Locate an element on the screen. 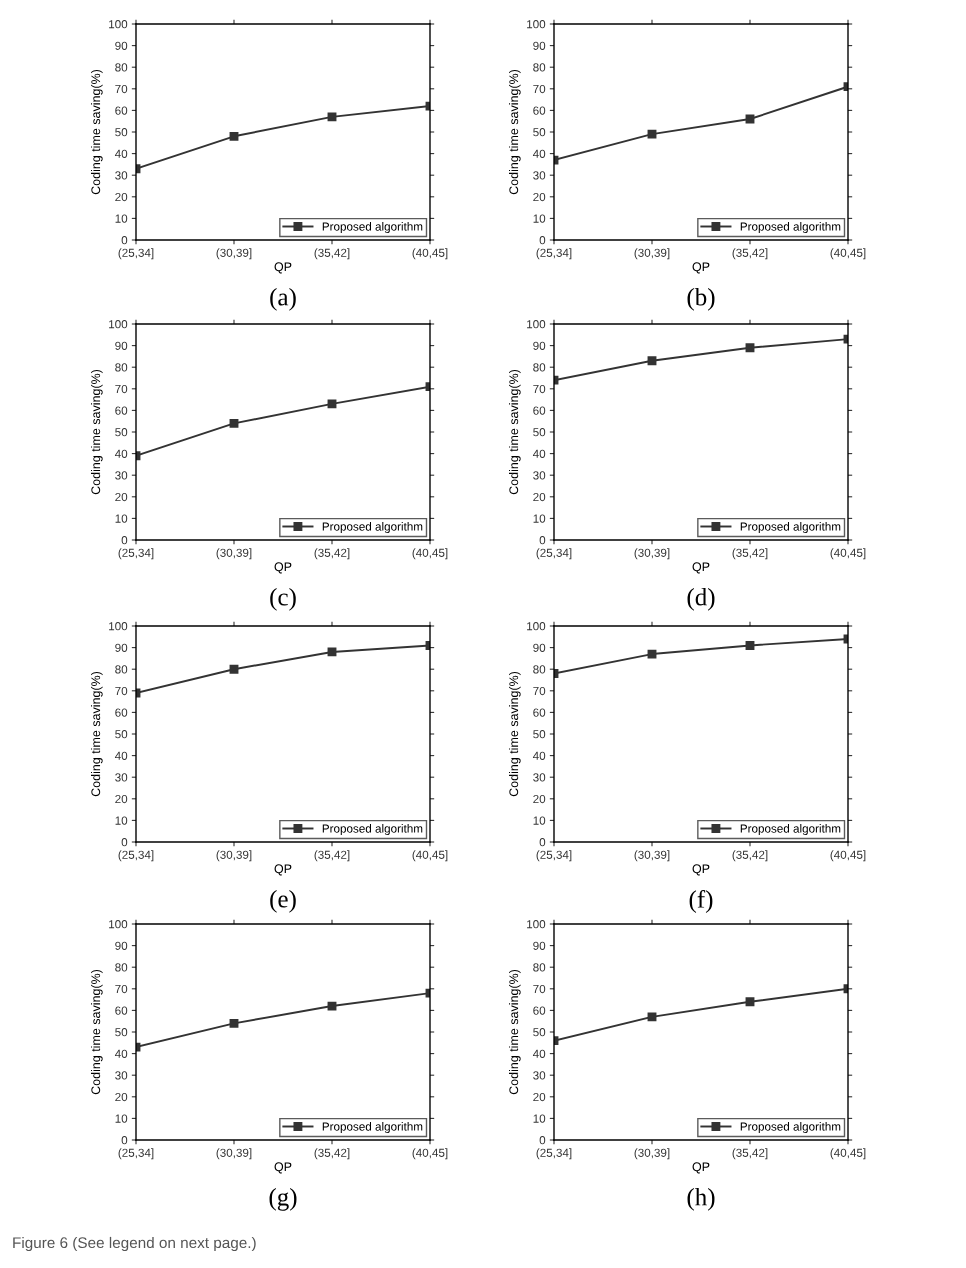 This screenshot has height=1268, width=966. line-series is located at coordinates (701, 359).